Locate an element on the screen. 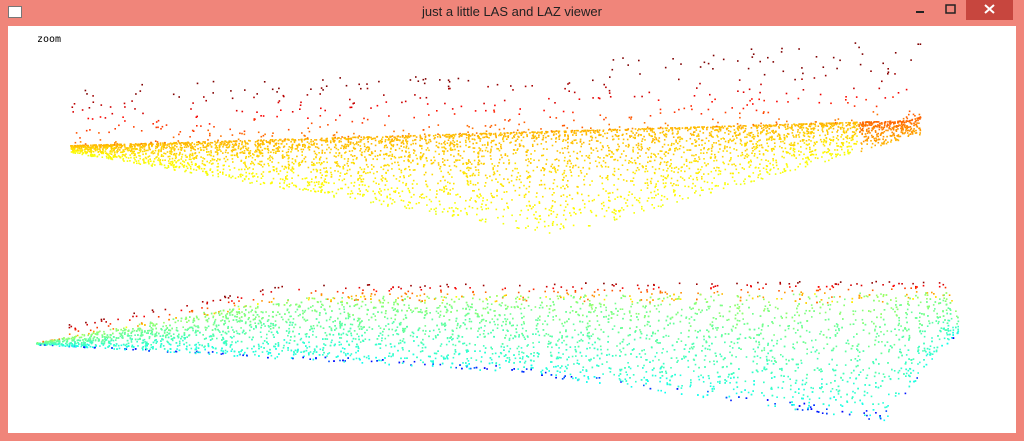 This screenshot has width=1024, height=441. minimize-button is located at coordinates (920, 10).